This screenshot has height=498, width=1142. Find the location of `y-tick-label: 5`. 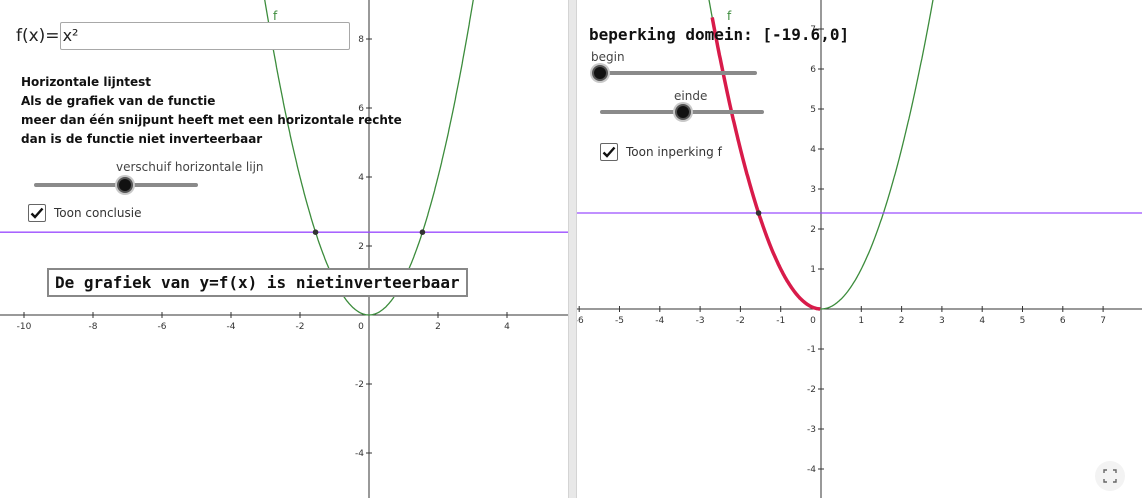

y-tick-label: 5 is located at coordinates (813, 110).